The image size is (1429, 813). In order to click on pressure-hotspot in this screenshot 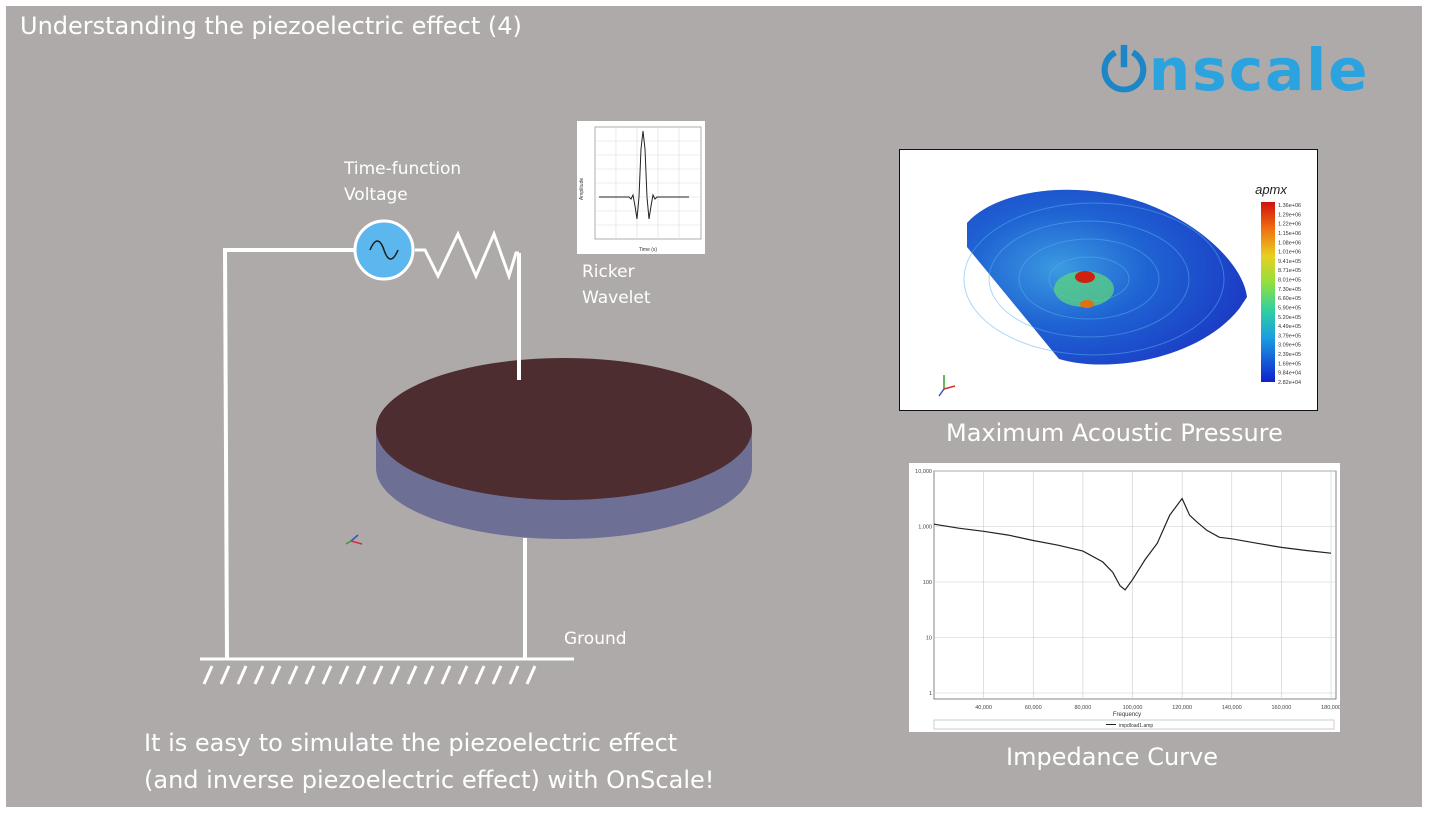, I will do `click(1085, 277)`.